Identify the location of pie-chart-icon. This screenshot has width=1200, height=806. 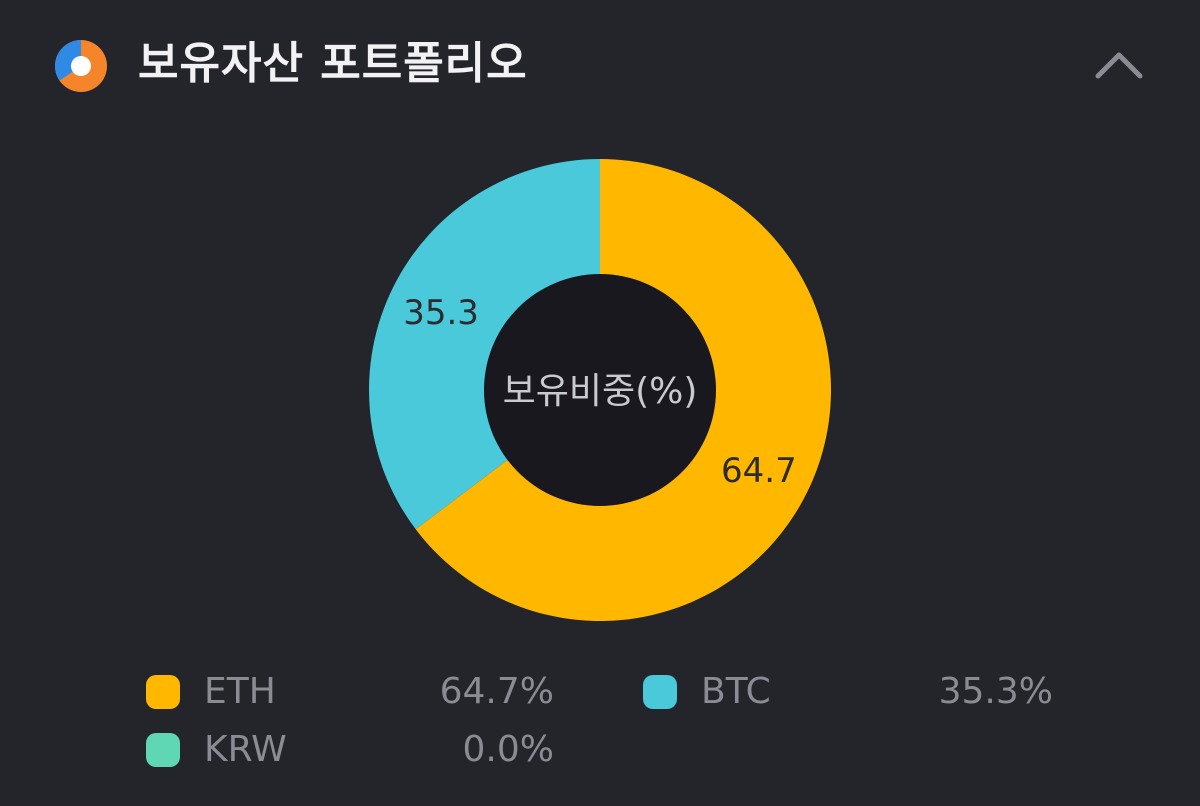
(81, 66).